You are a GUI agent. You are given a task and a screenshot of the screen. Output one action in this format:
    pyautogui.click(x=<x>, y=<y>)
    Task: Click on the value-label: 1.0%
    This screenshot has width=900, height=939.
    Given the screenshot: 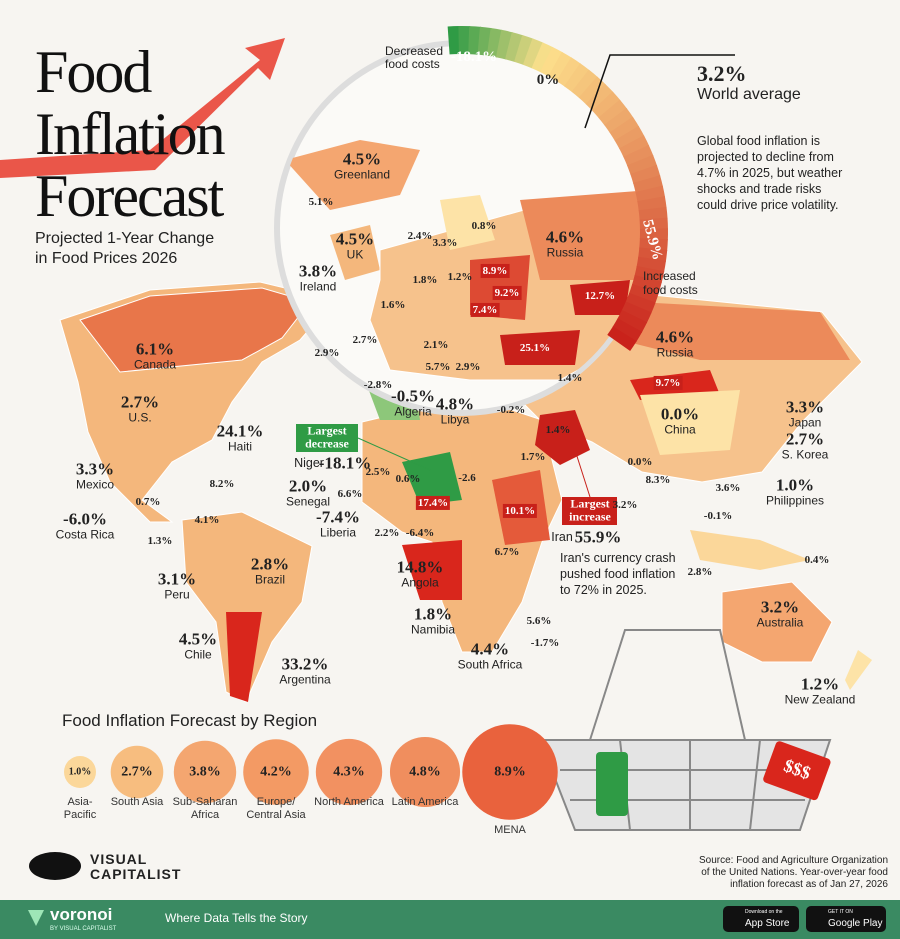 What is the action you would take?
    pyautogui.click(x=795, y=485)
    